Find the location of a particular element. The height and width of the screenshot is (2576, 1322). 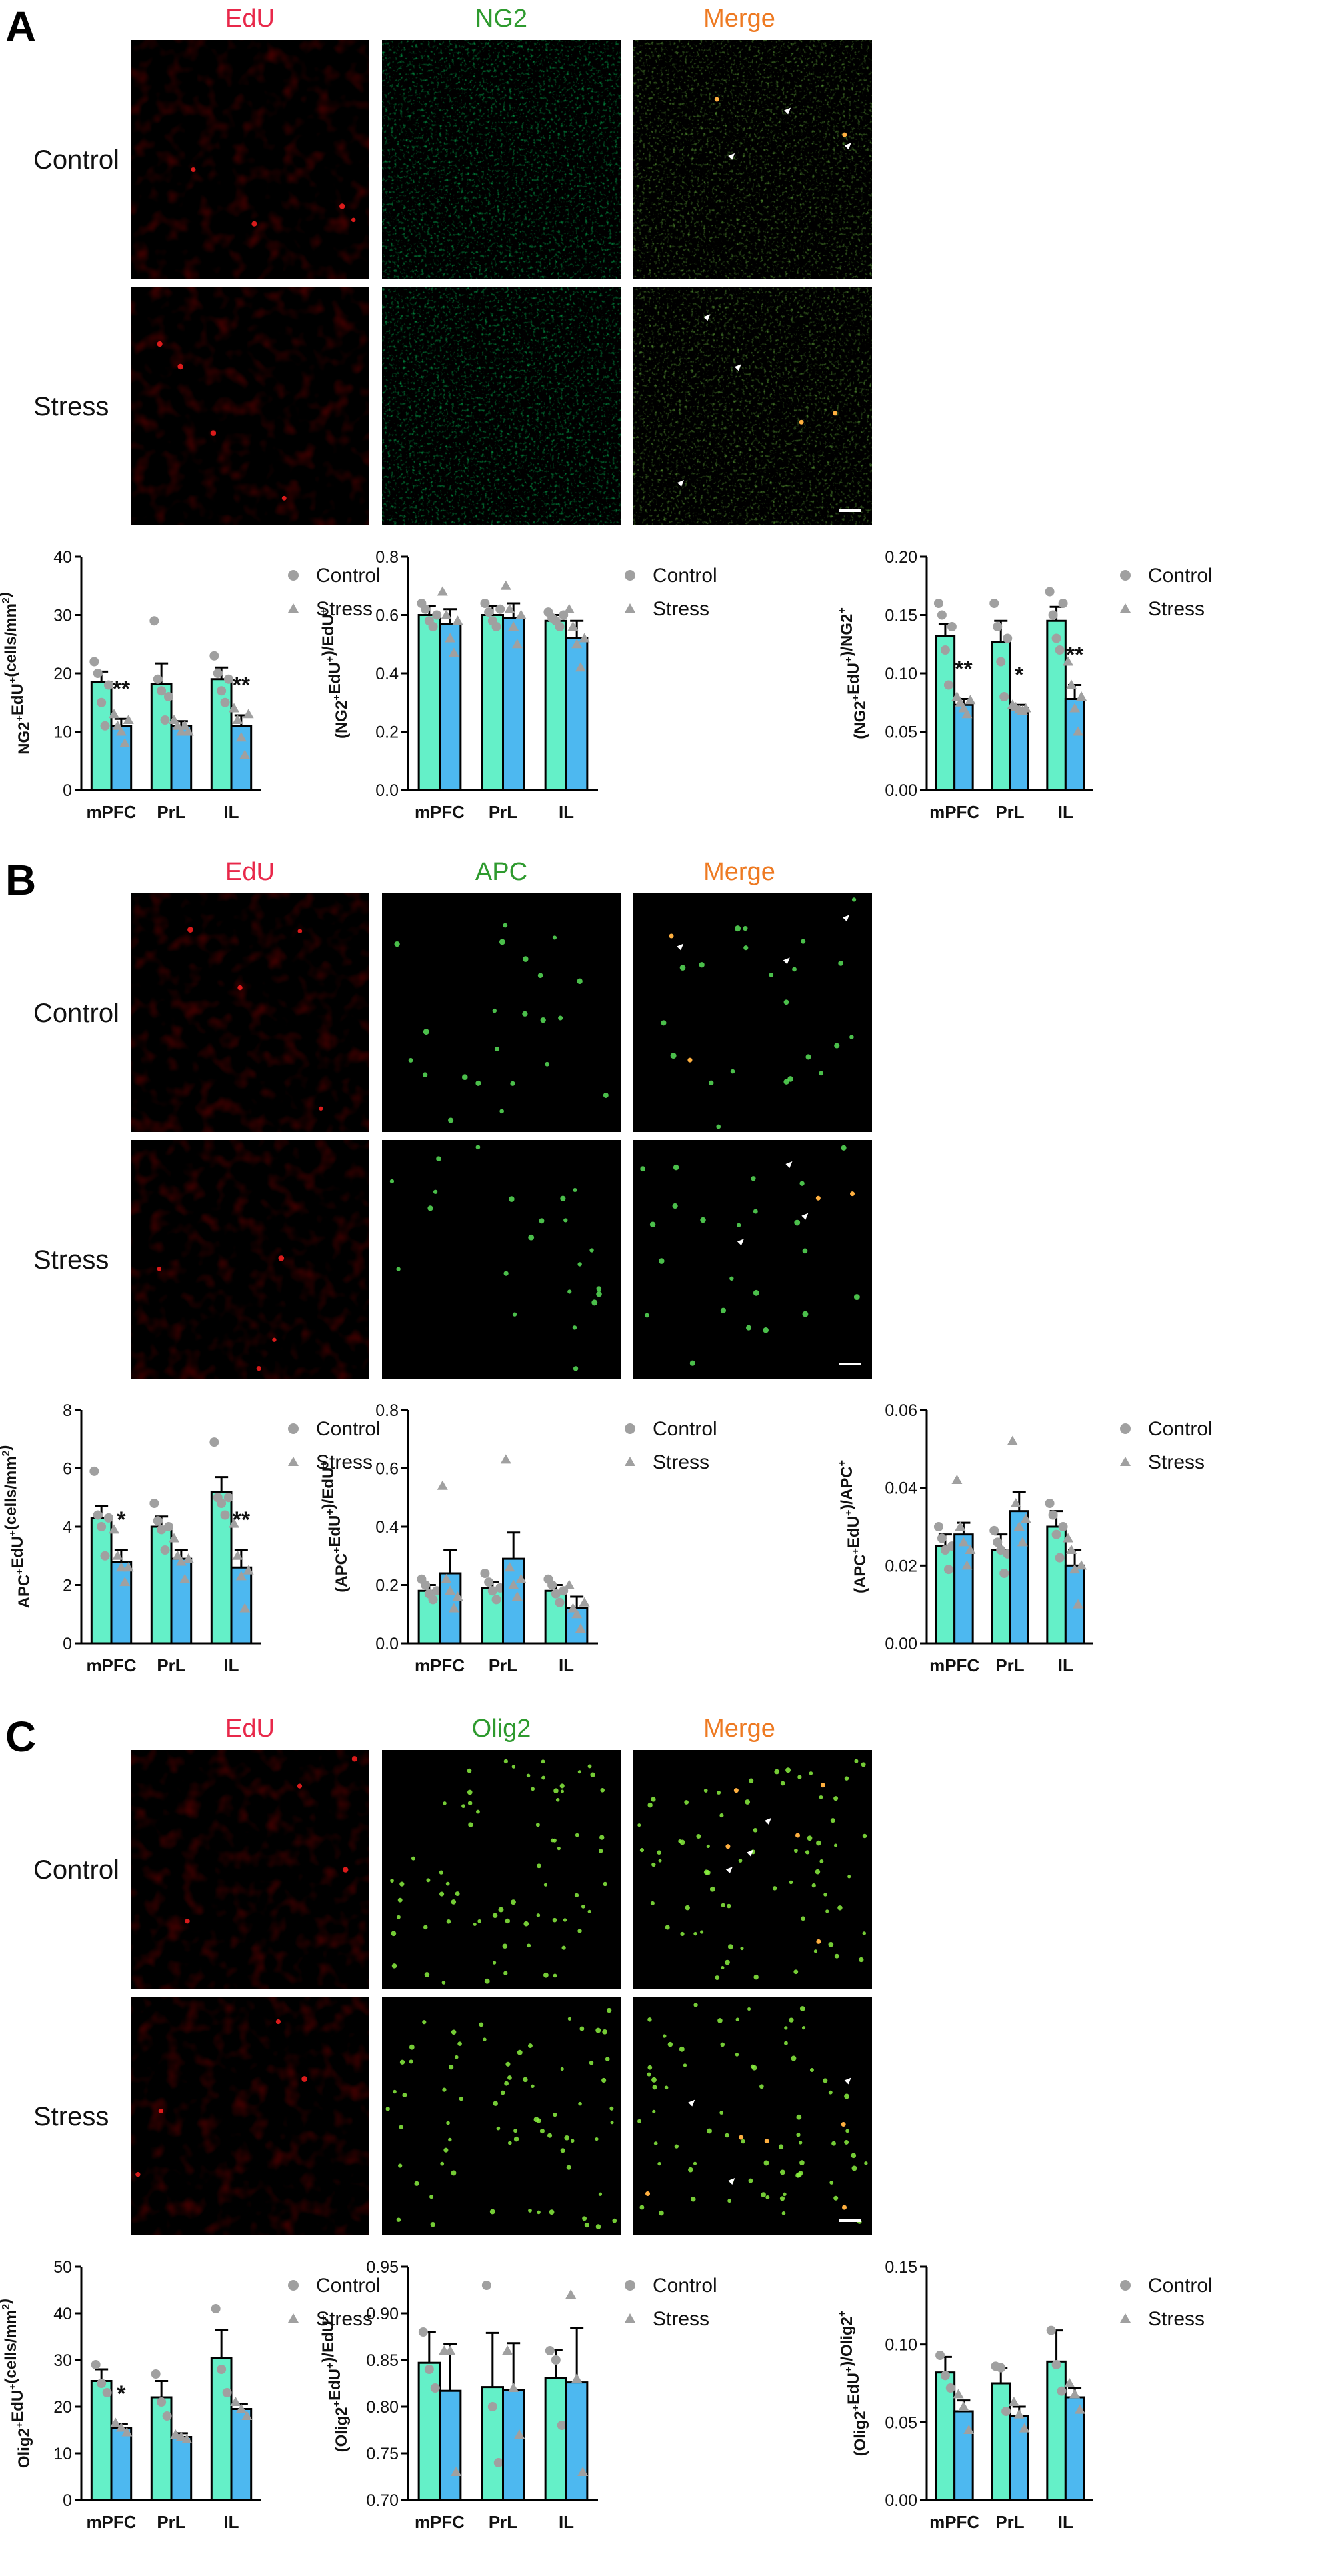

row-label-control: Control is located at coordinates (76, 160).